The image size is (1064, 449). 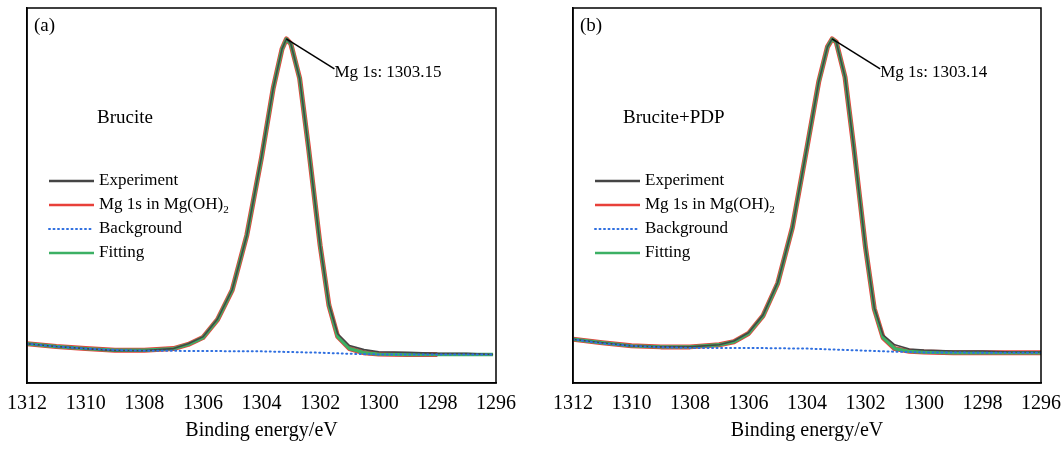 What do you see at coordinates (388, 71) in the screenshot?
I see `annotation: Mg 1s: 1303.15` at bounding box center [388, 71].